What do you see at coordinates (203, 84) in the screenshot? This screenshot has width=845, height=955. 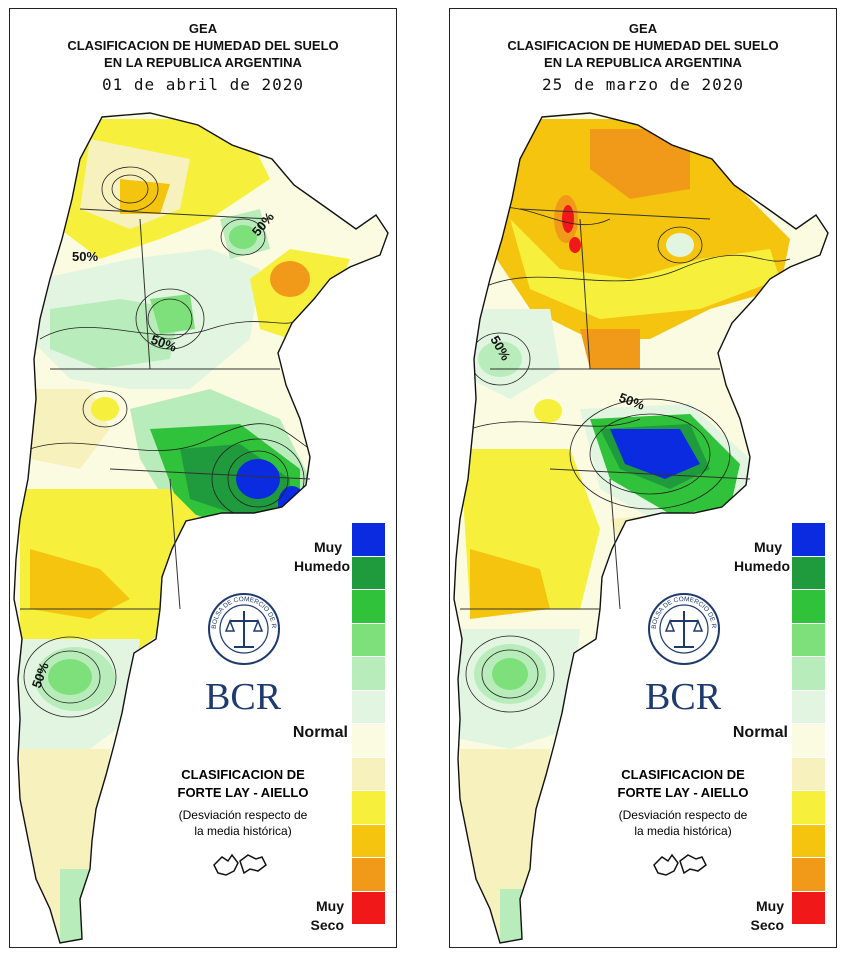 I see `map-date: 01 de abril de 2020` at bounding box center [203, 84].